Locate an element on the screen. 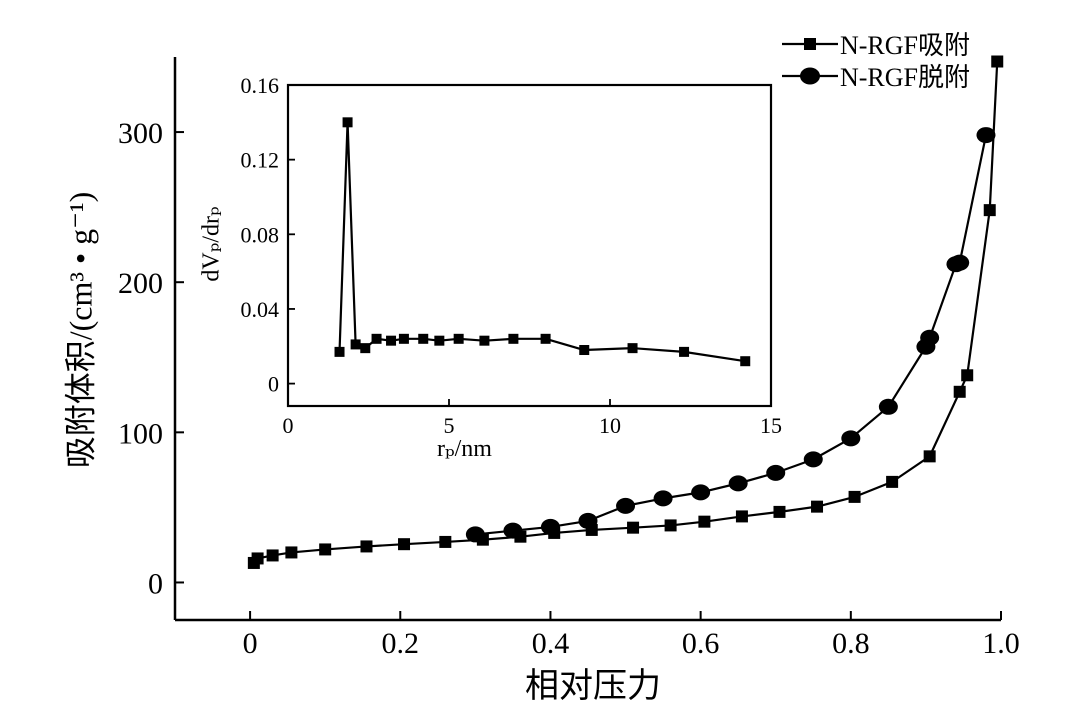 This screenshot has width=1080, height=712. inset-x-tick-label: 10 is located at coordinates (610, 425).